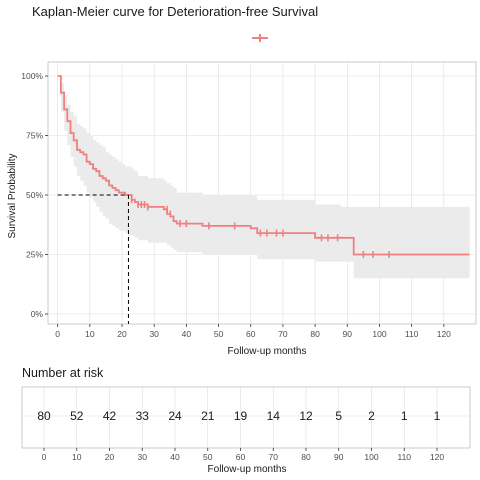  I want to click on risk-x-tick-label: 40, so click(175, 457).